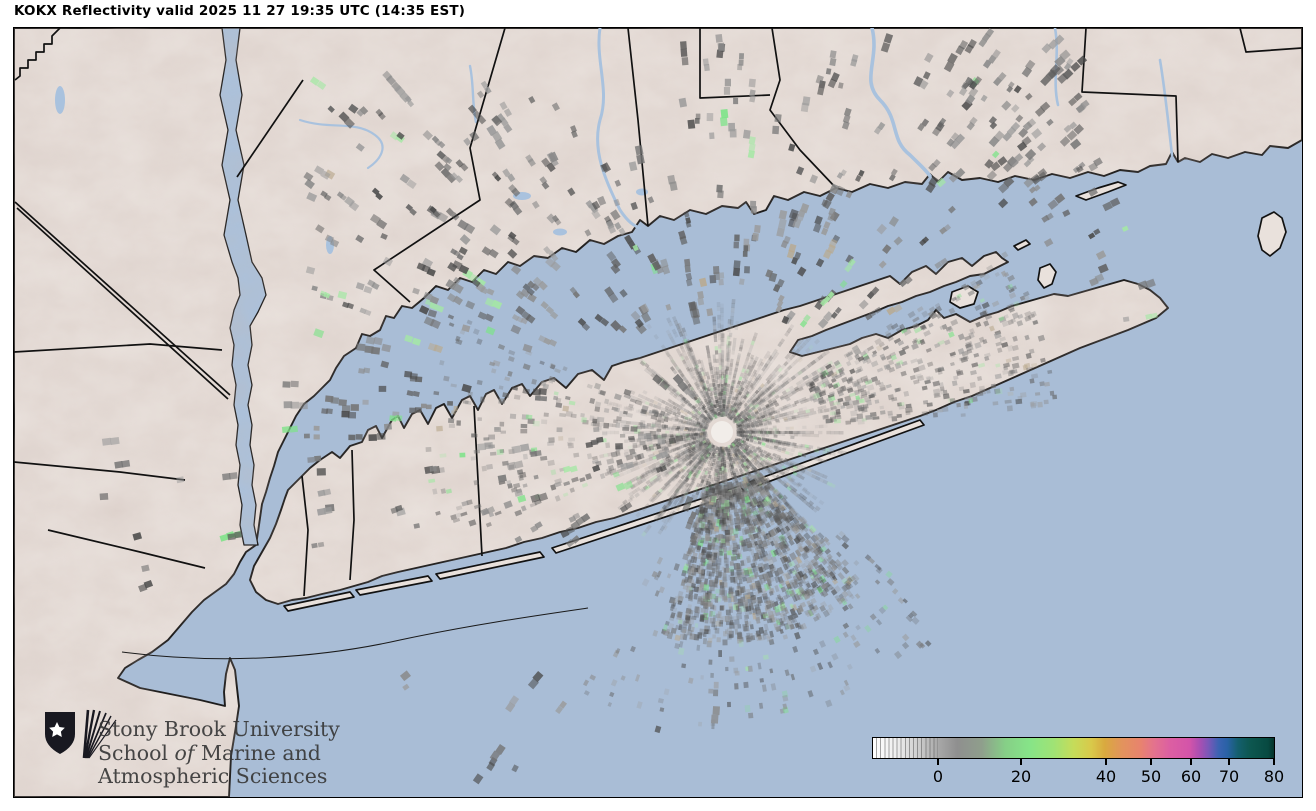 The width and height of the screenshot is (1316, 811). I want to click on ny-county-line, so click(118, 348).